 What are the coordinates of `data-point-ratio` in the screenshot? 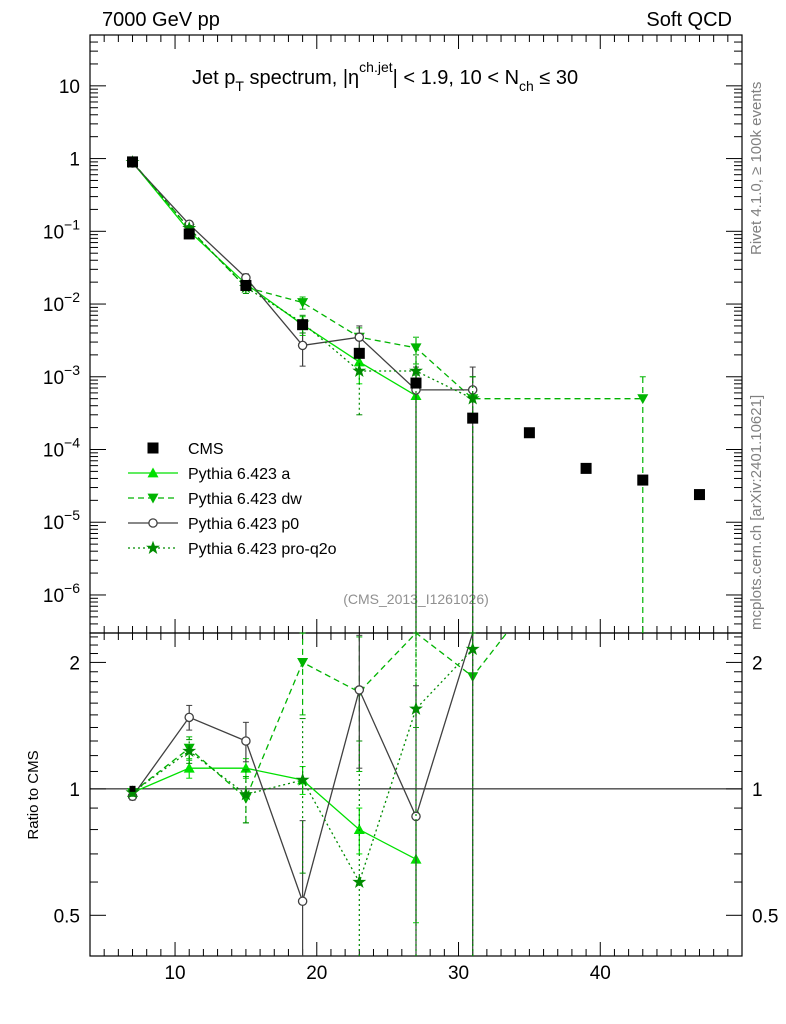 It's located at (132, 788).